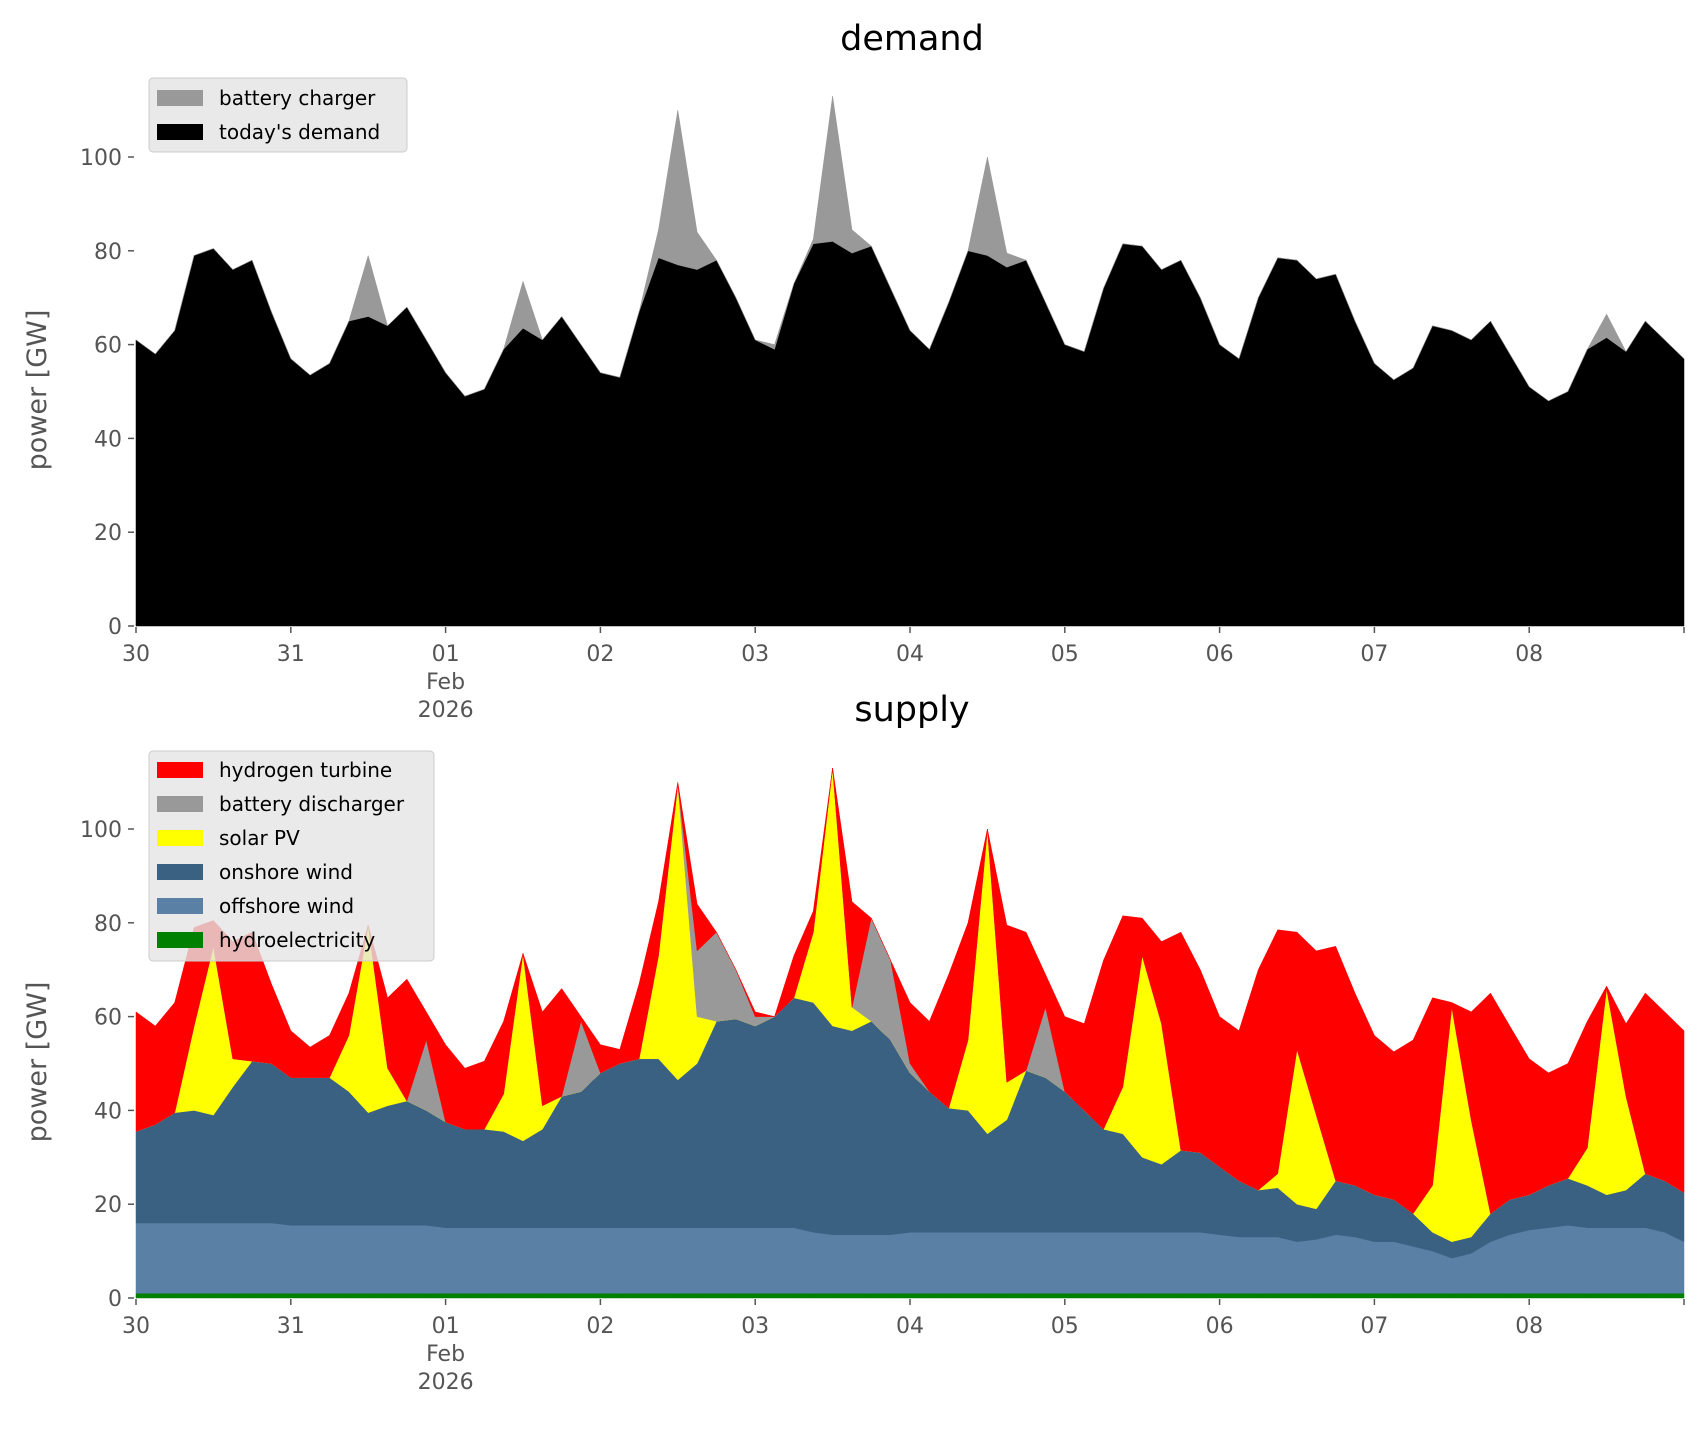 This screenshot has height=1435, width=1706. What do you see at coordinates (180, 98) in the screenshot?
I see `legend-swatch-battery-charger` at bounding box center [180, 98].